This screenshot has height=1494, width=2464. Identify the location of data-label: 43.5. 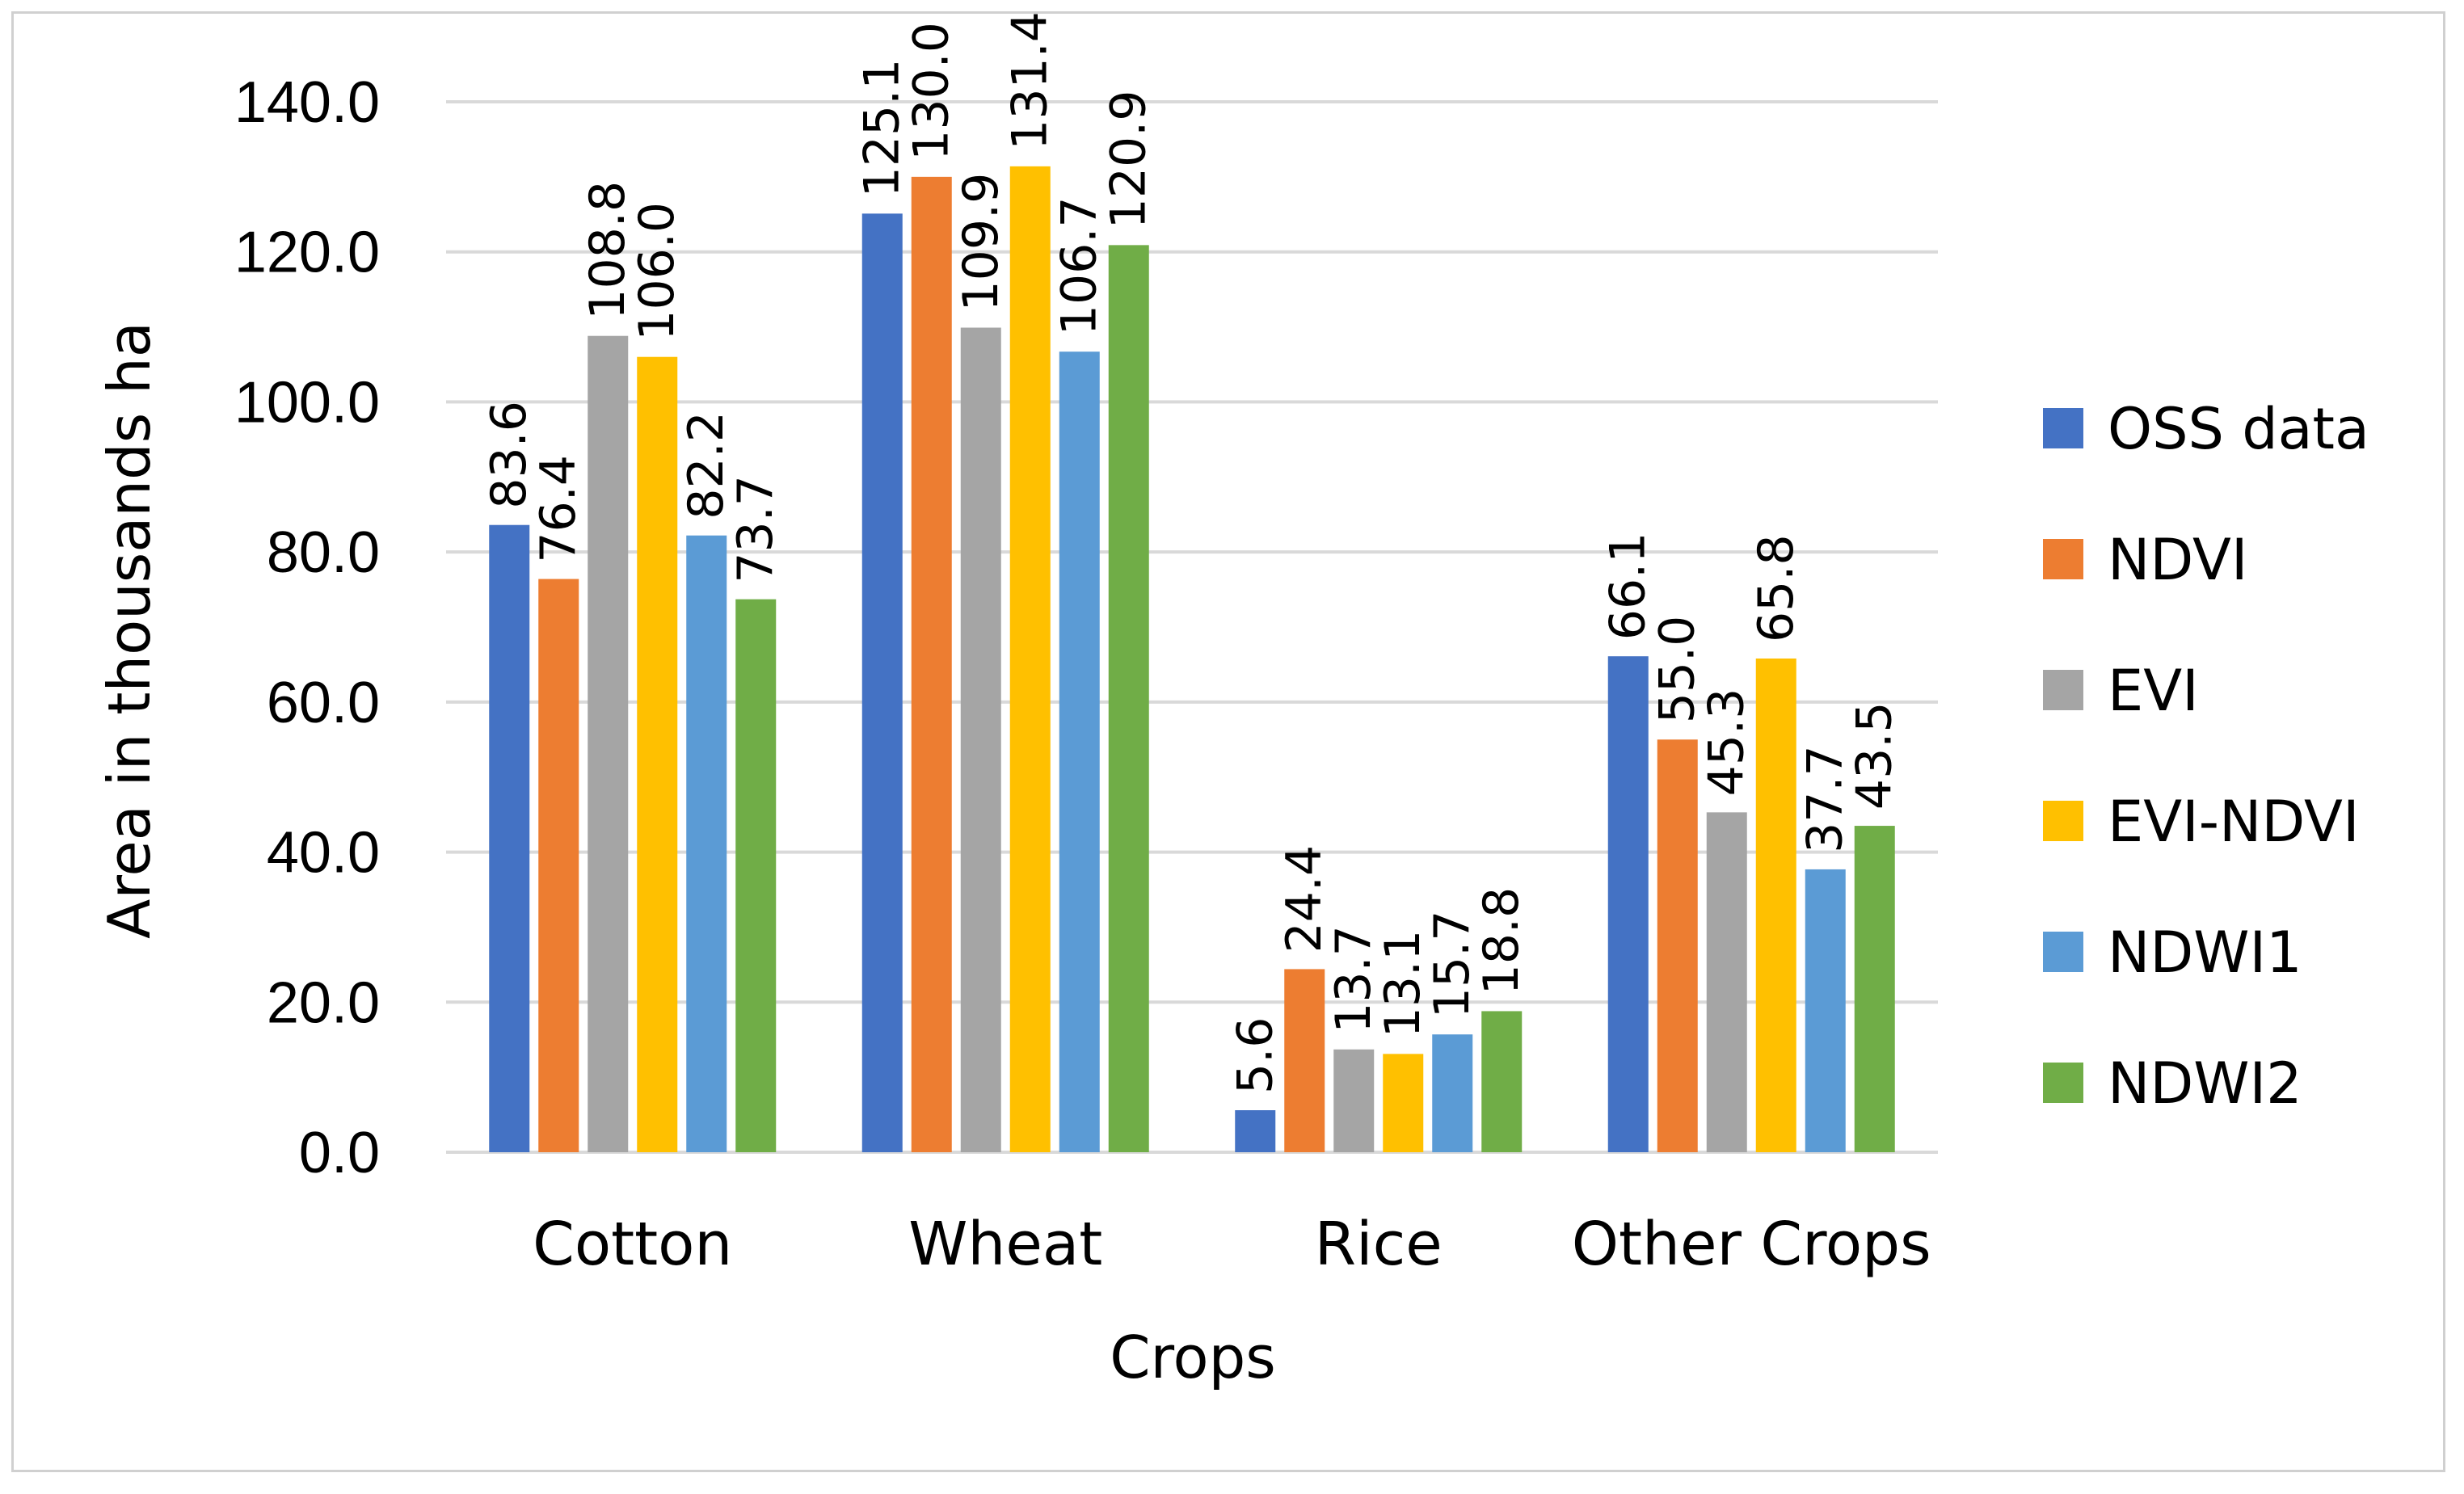
(1875, 755).